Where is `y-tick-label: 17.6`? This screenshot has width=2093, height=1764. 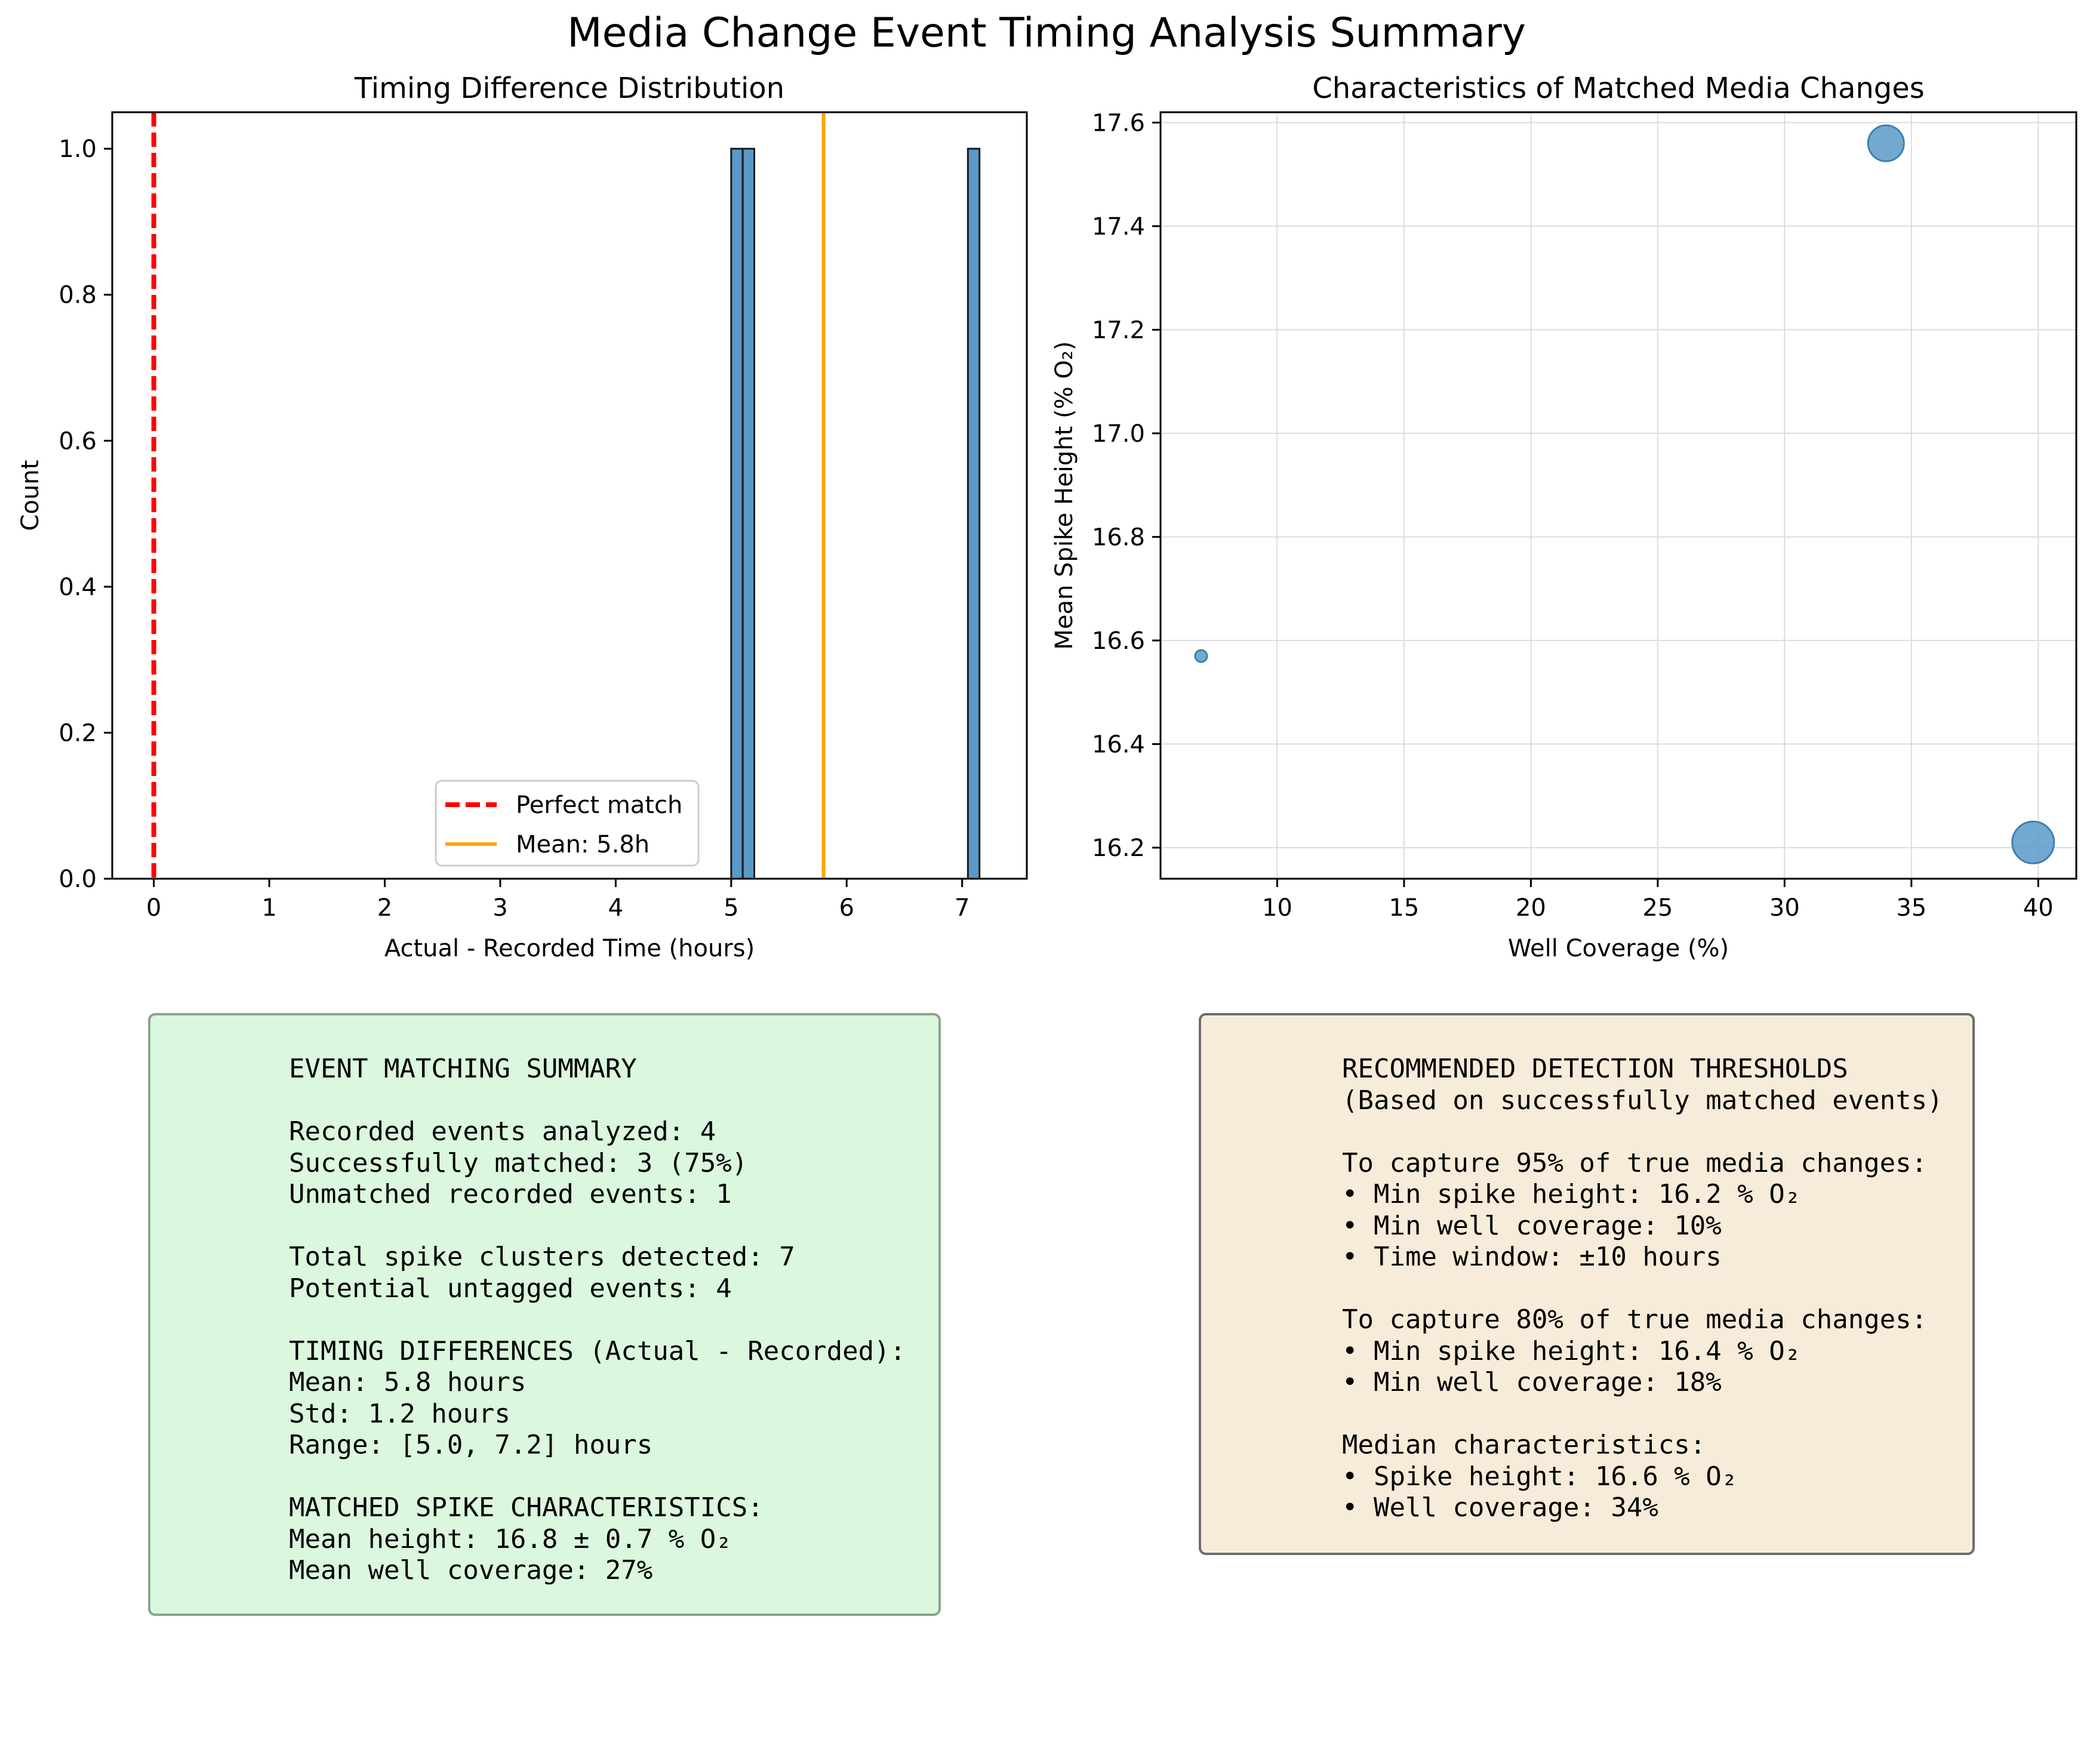
y-tick-label: 17.6 is located at coordinates (1118, 123).